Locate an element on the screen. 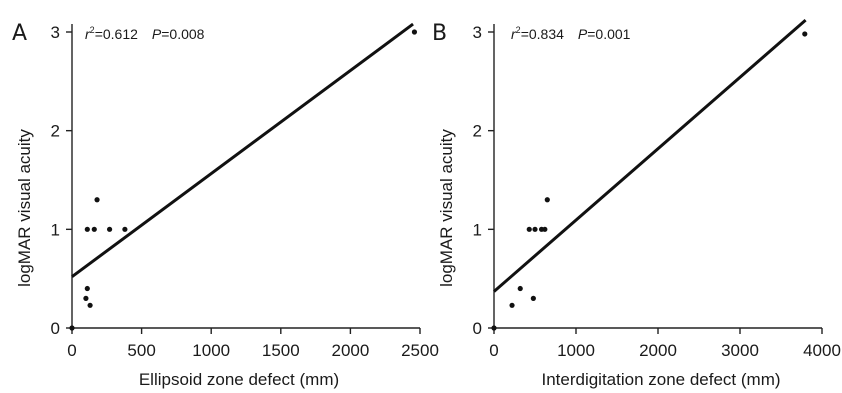 This screenshot has height=393, width=842. panel-a-y-tick-label: 3 is located at coordinates (55, 32).